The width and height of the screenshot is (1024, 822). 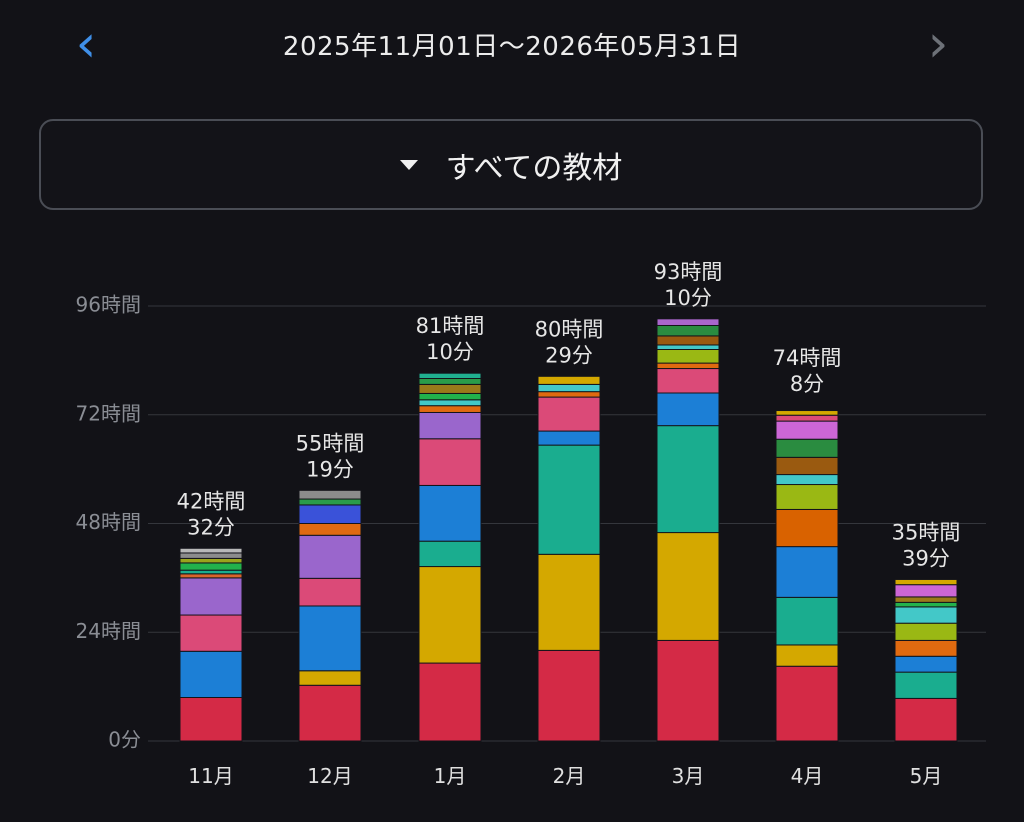 What do you see at coordinates (807, 384) in the screenshot?
I see `total-label: 8分` at bounding box center [807, 384].